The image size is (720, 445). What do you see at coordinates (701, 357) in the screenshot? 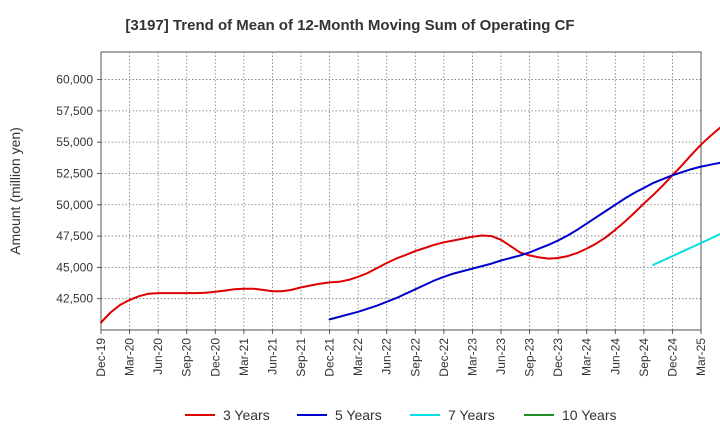
I see `x-tick-label: Mar-25` at bounding box center [701, 357].